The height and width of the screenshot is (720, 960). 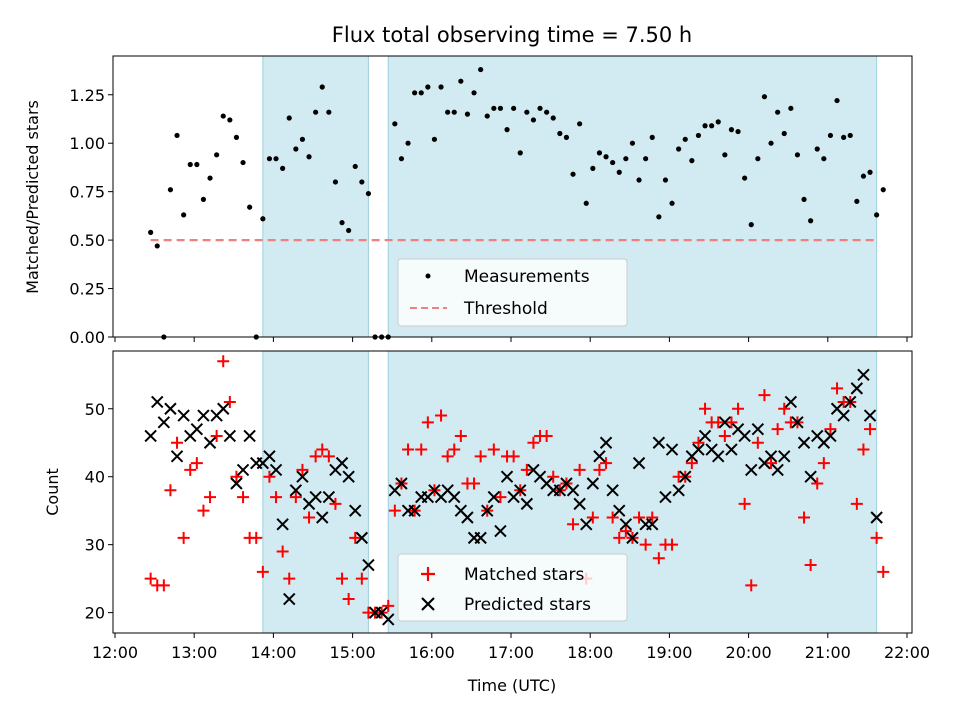 What do you see at coordinates (87, 240) in the screenshot?
I see `y-tick-label: 0.50` at bounding box center [87, 240].